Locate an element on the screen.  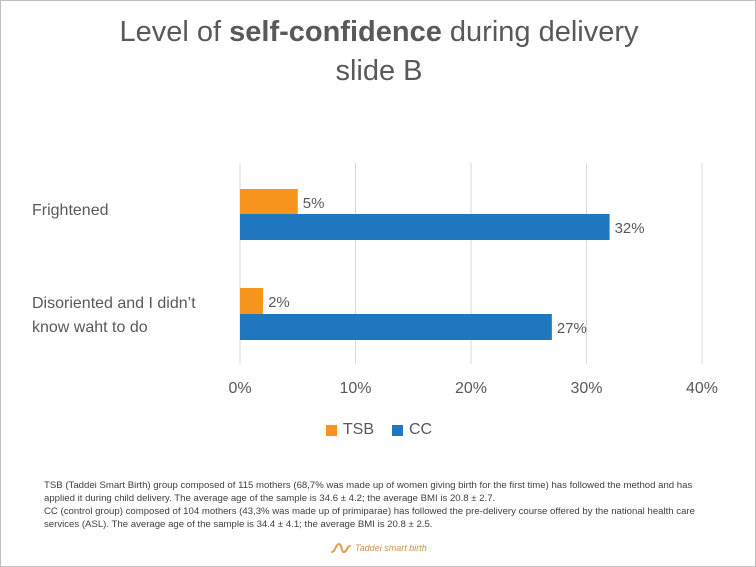
title-bold: self-confidence is located at coordinates (335, 32).